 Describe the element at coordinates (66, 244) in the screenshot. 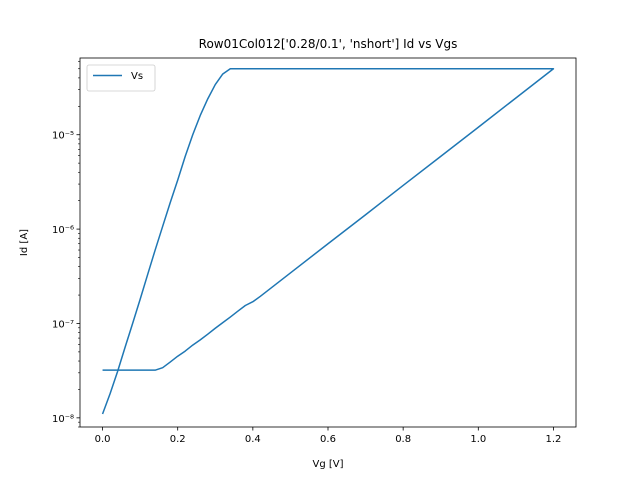

I see `y-axis: 10⁻⁸ 10⁻⁷ 10⁻⁶ 10⁻⁵` at that location.